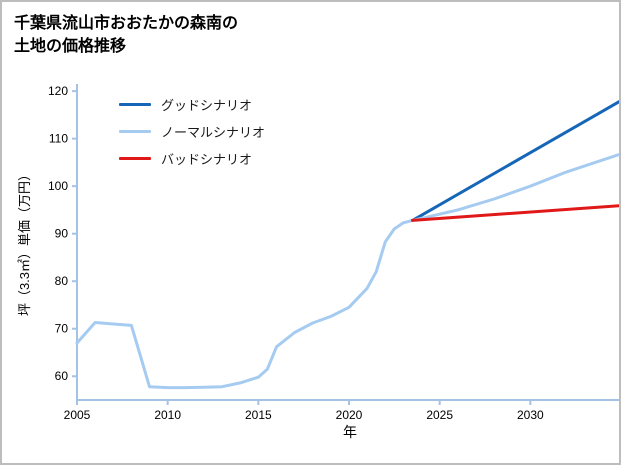 Image resolution: width=621 pixels, height=465 pixels. Describe the element at coordinates (58, 91) in the screenshot. I see `svg-text: 120` at that location.